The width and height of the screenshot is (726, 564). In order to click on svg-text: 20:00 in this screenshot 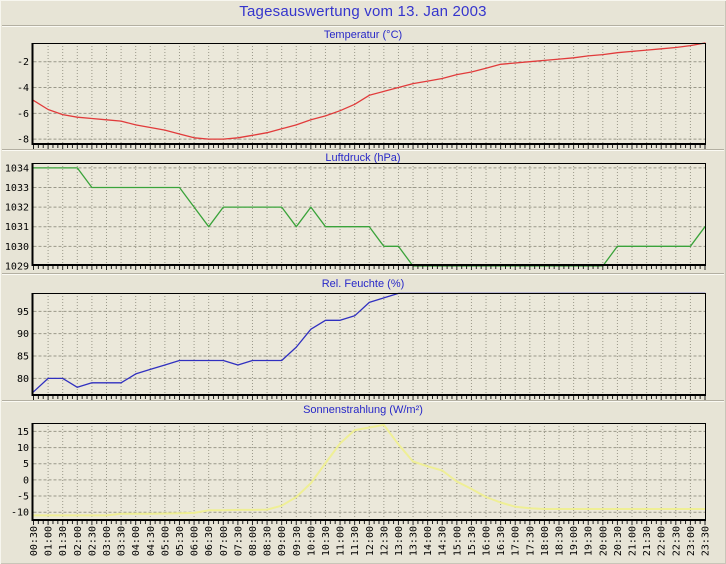, I will do `click(603, 541)`.